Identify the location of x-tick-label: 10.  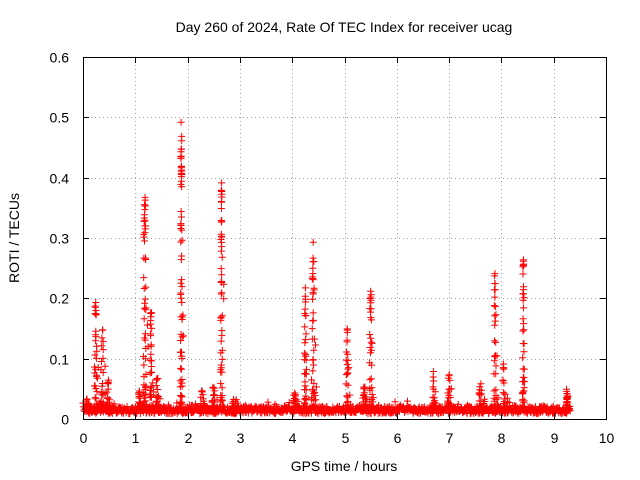
(607, 438).